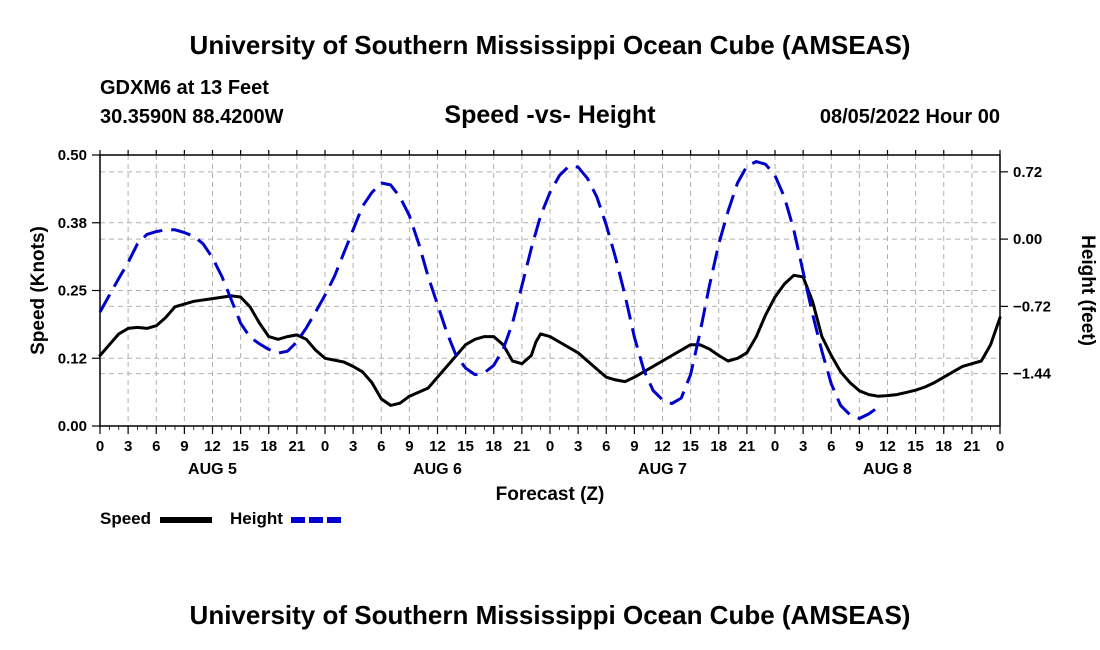  I want to click on day-label: AUG 6, so click(437, 469).